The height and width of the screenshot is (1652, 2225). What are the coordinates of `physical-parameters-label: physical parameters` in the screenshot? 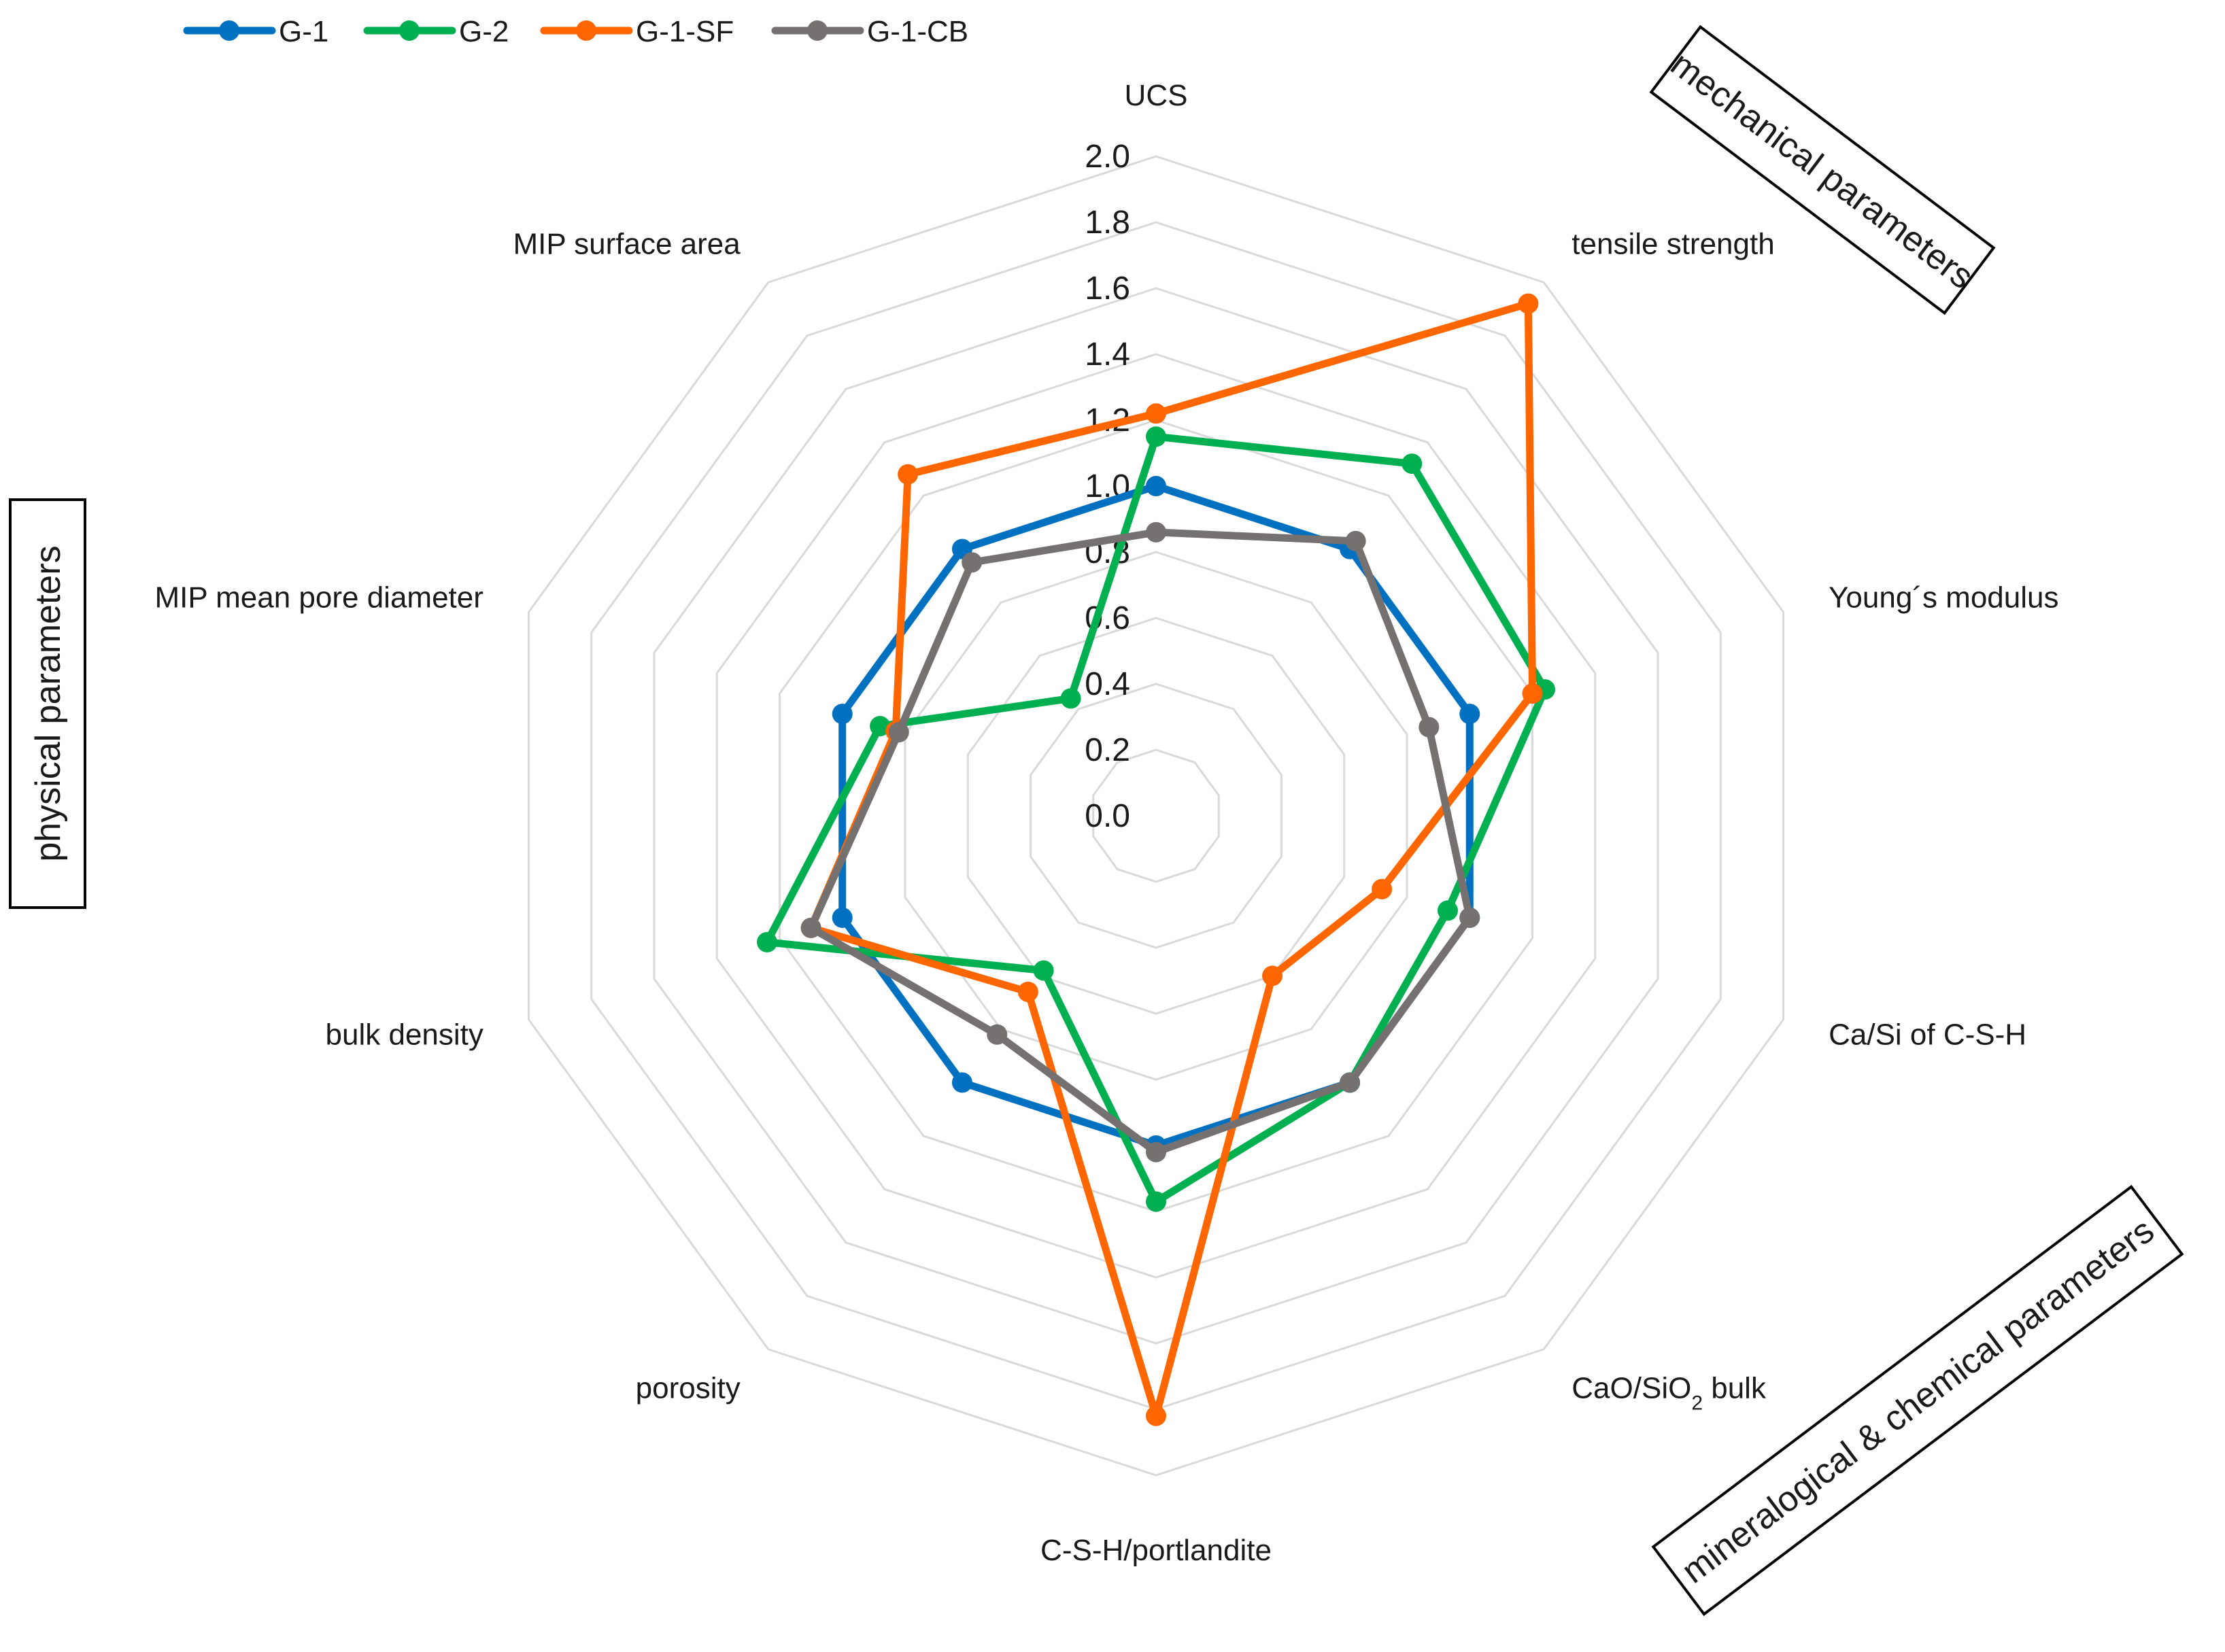 It's located at (48, 703).